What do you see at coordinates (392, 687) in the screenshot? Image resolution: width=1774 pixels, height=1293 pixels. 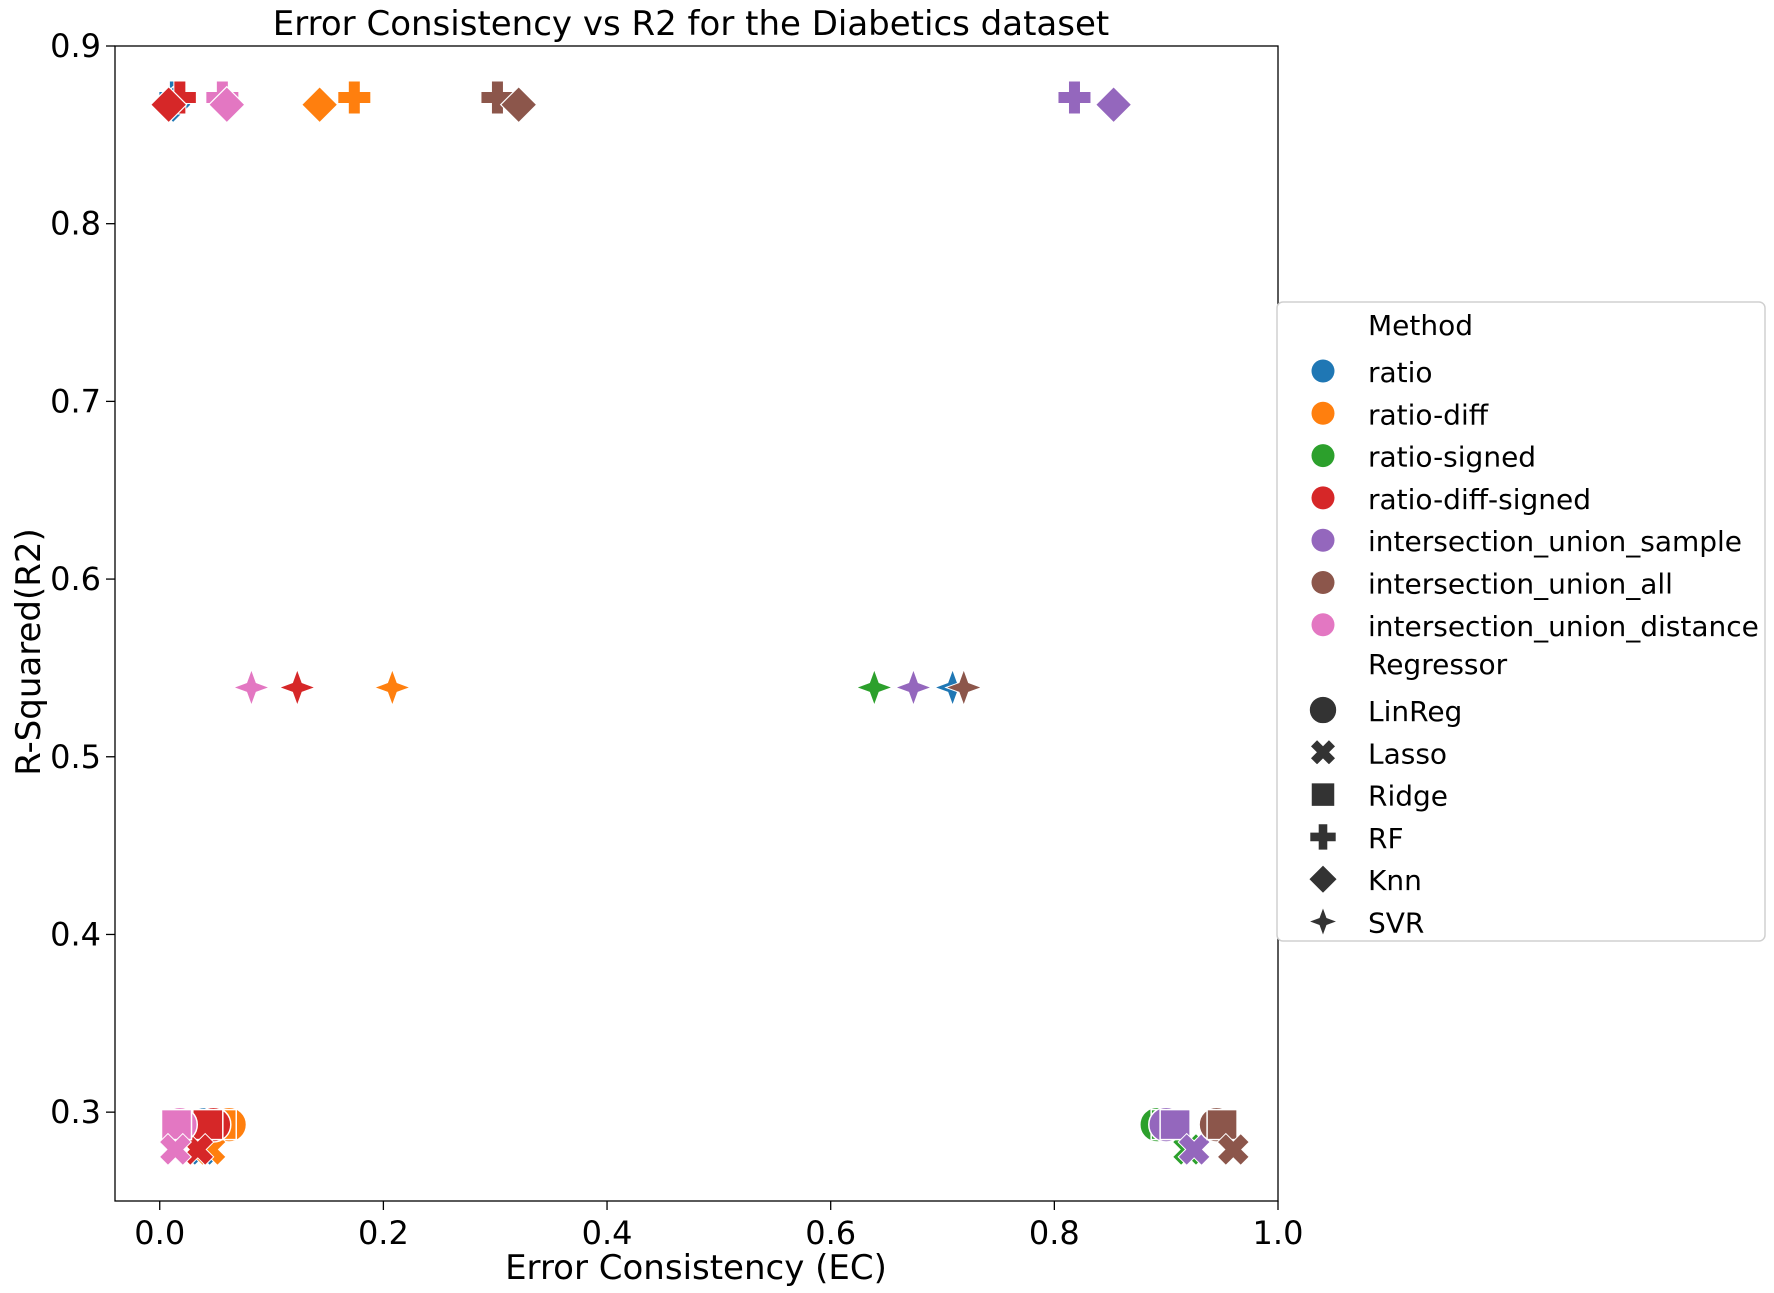 I see `point-ratio-diff-svr` at bounding box center [392, 687].